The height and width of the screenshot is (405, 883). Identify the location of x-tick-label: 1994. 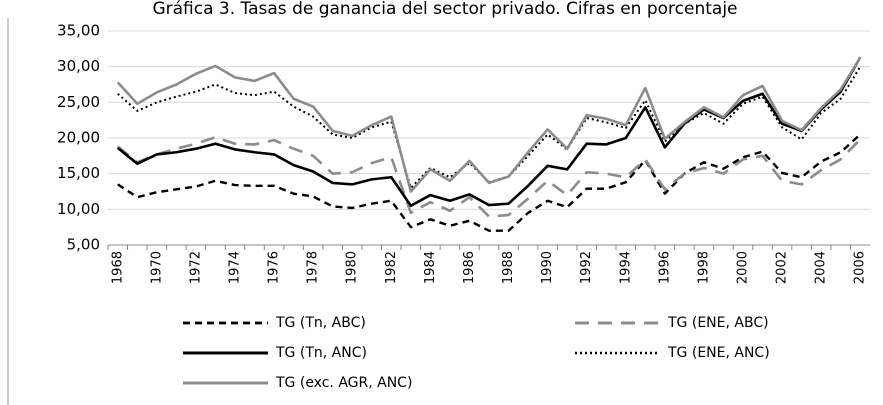
(625, 267).